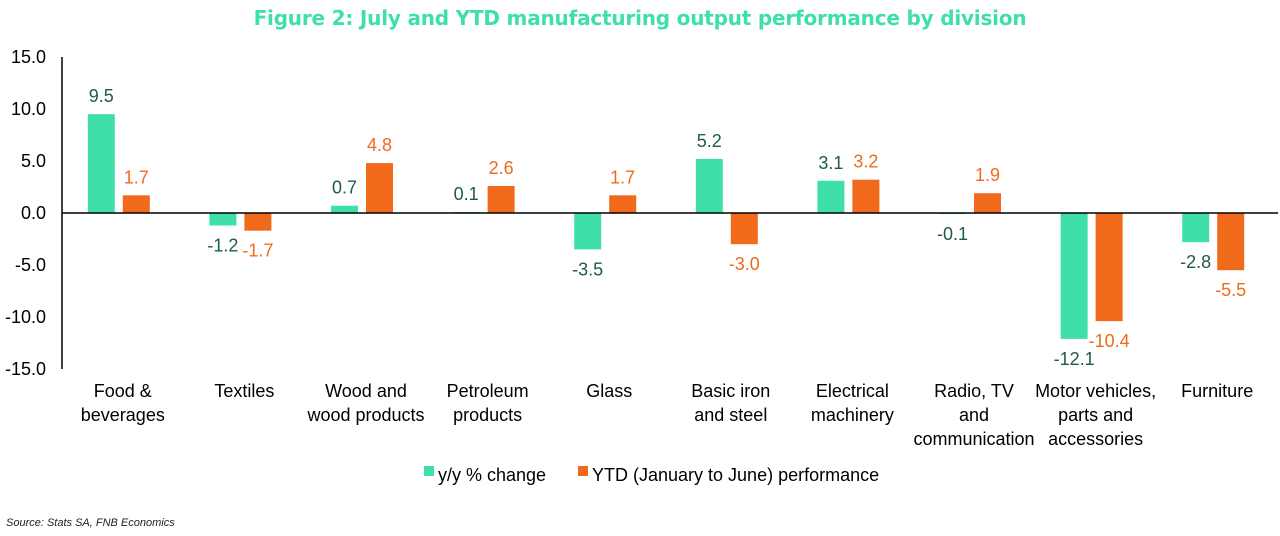 The height and width of the screenshot is (536, 1280). I want to click on data-label-ytd: 3.2, so click(865, 162).